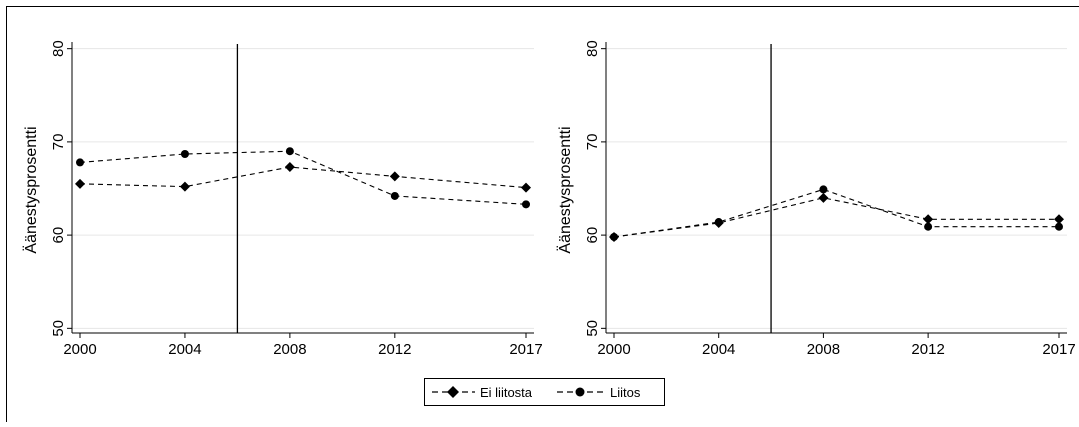 Image resolution: width=1079 pixels, height=427 pixels. What do you see at coordinates (506, 392) in the screenshot?
I see `legend-label-ei-liitosta: Ei liitosta` at bounding box center [506, 392].